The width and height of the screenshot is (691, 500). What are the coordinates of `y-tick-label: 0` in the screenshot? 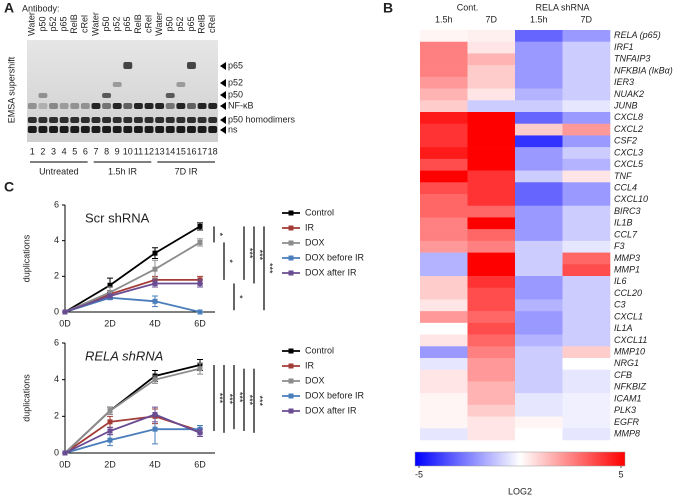 It's located at (56, 311).